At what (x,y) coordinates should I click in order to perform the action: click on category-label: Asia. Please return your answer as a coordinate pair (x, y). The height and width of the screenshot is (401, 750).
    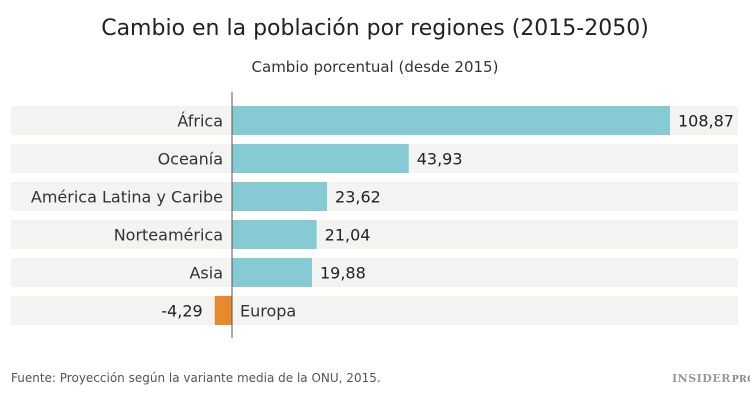
    Looking at the image, I should click on (206, 273).